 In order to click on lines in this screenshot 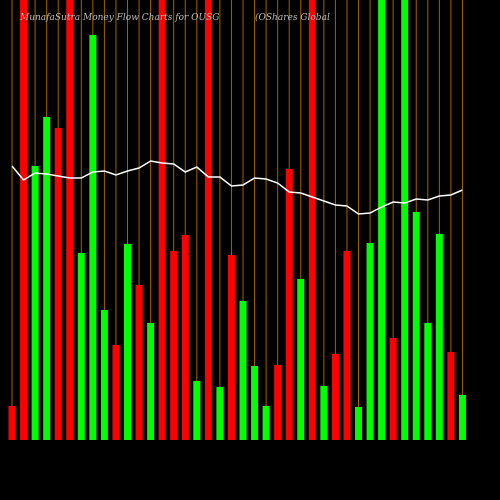, I will do `click(237, 187)`.